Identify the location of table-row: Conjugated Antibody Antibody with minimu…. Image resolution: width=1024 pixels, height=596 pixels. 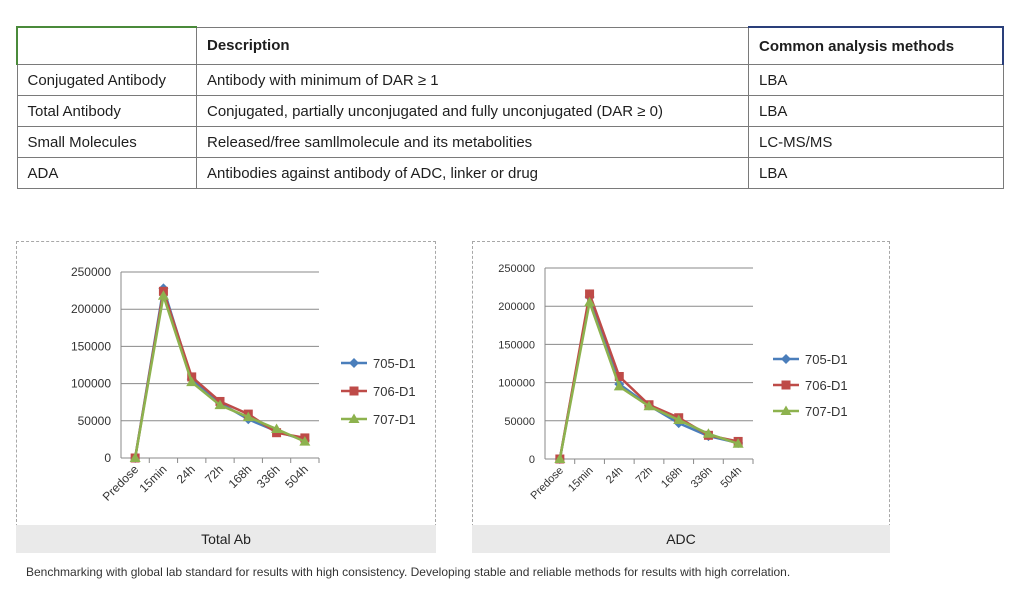
(510, 80).